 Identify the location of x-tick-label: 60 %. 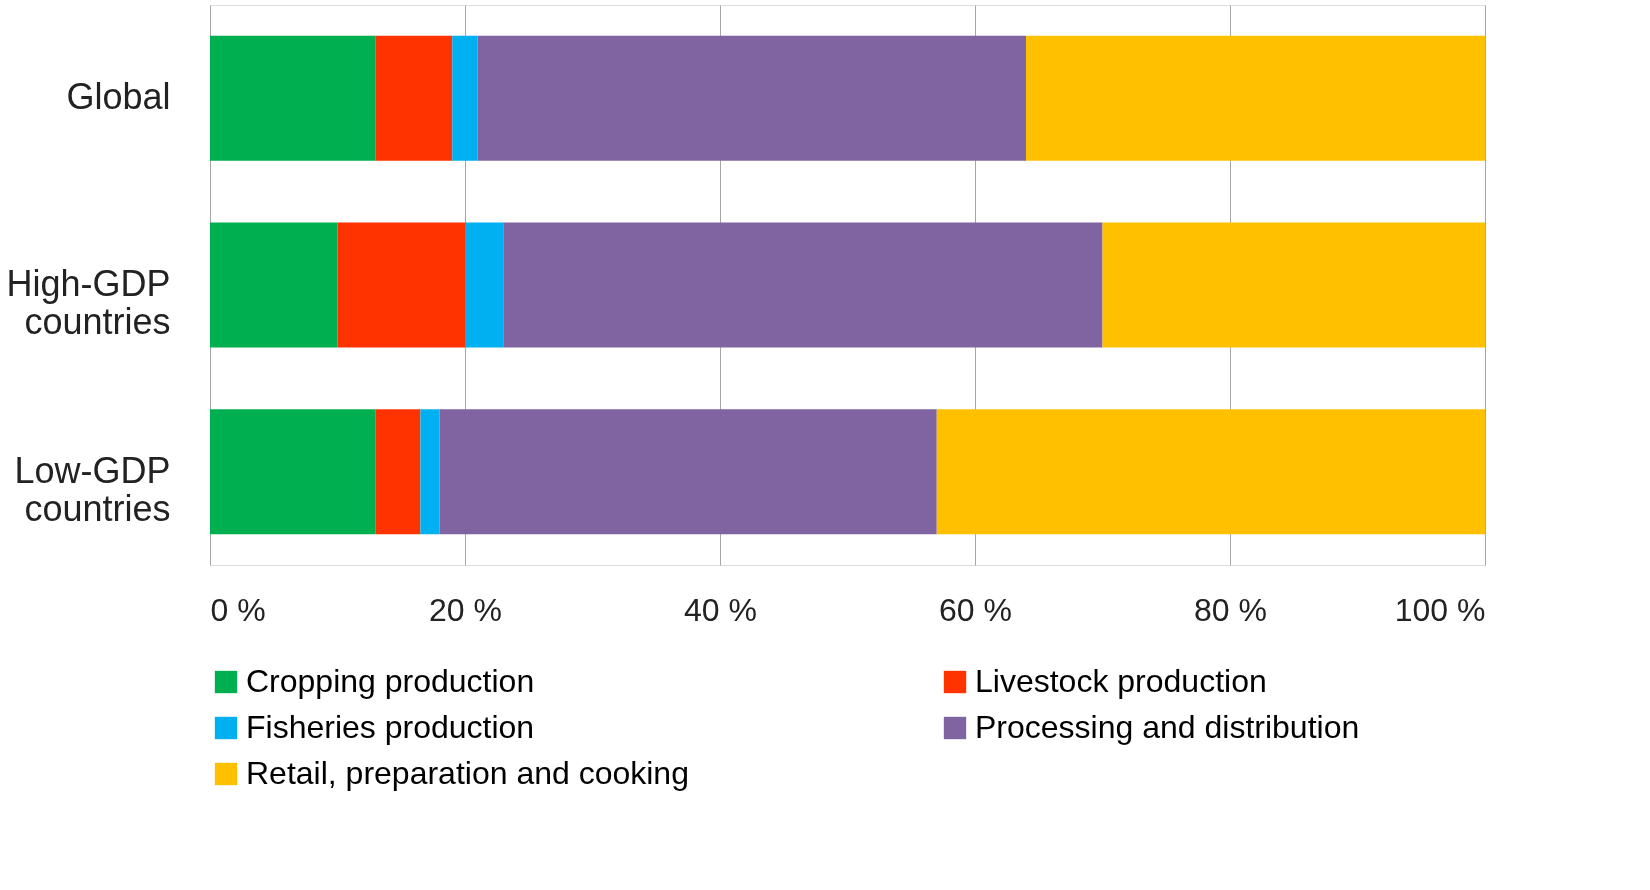
(975, 609).